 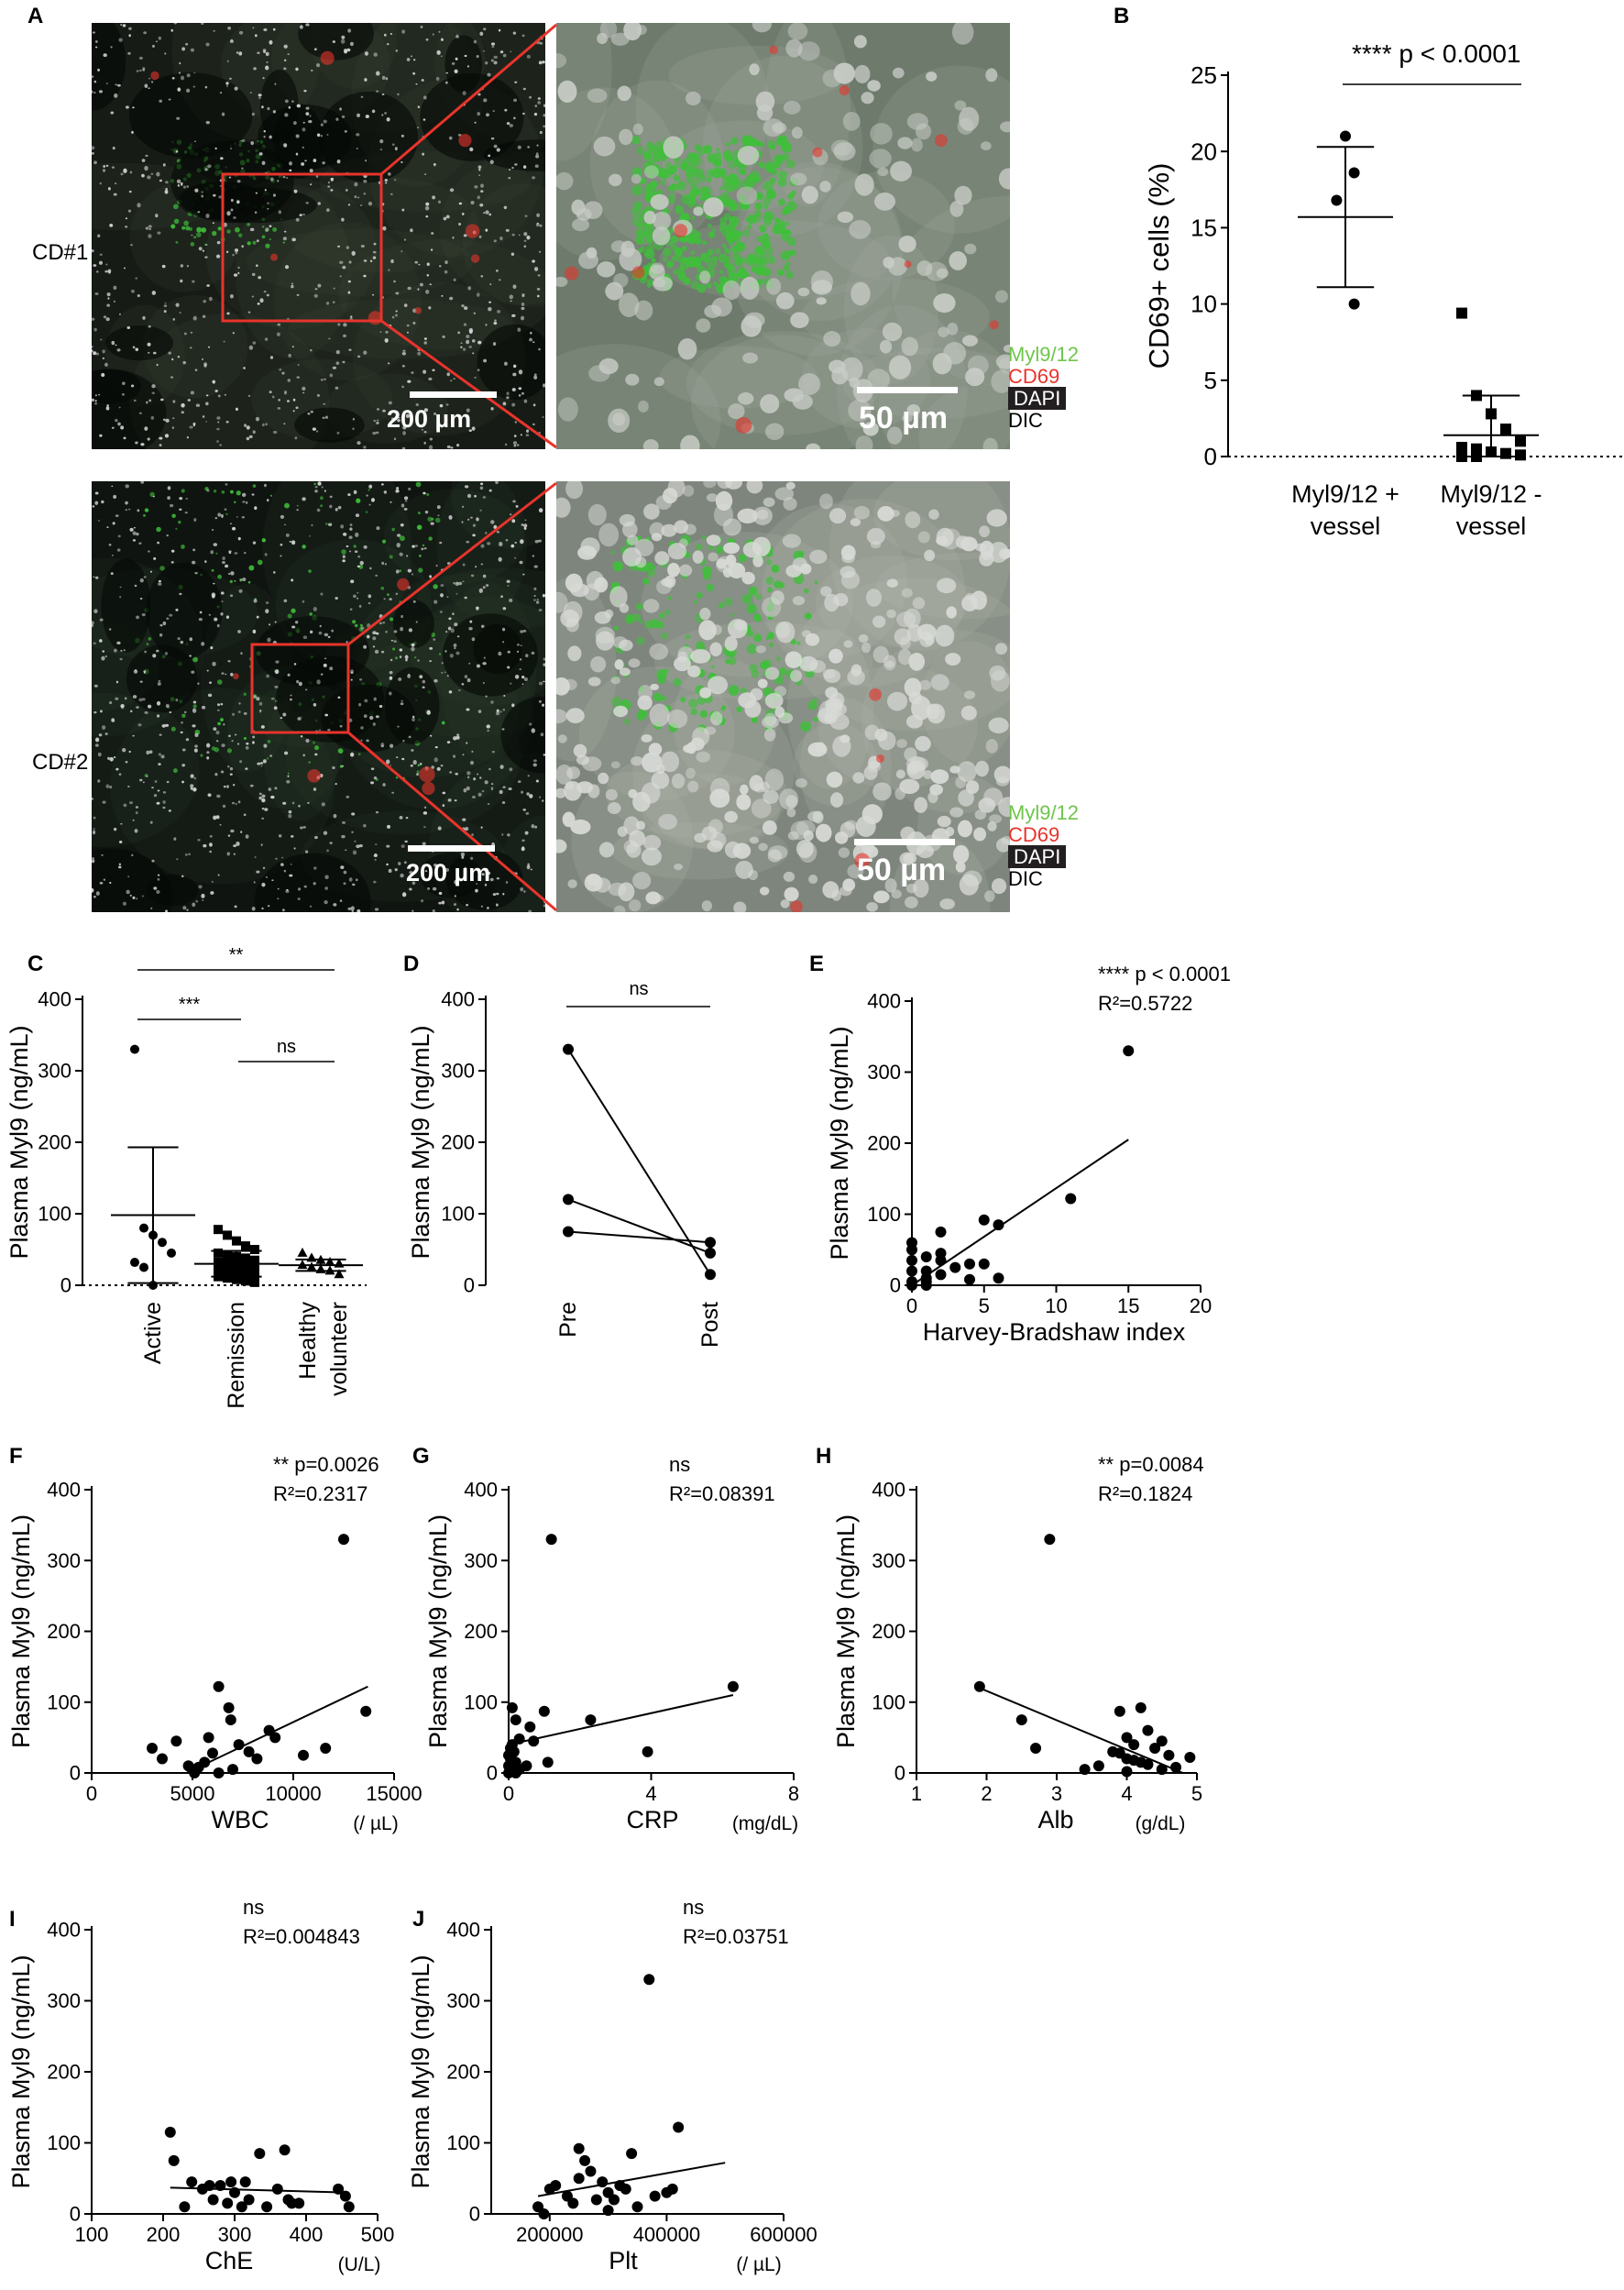 I want to click on x-tick-label: 10, so click(x=1056, y=1306).